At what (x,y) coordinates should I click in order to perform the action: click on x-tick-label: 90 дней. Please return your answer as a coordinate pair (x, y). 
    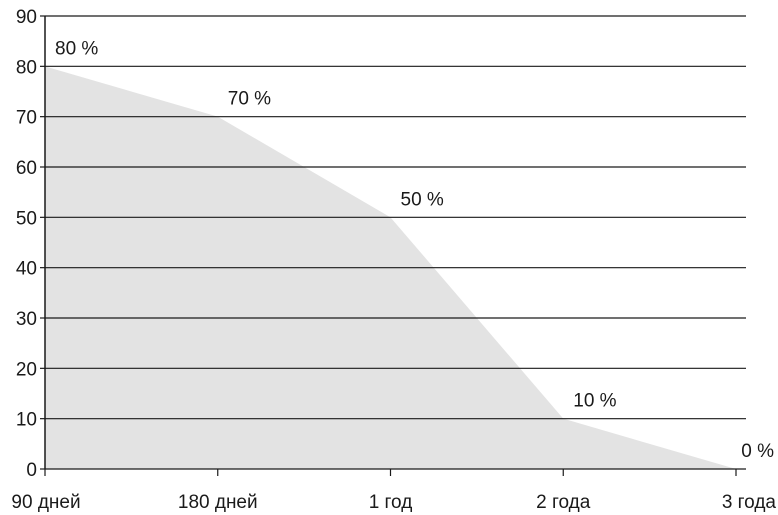
    Looking at the image, I should click on (45, 502).